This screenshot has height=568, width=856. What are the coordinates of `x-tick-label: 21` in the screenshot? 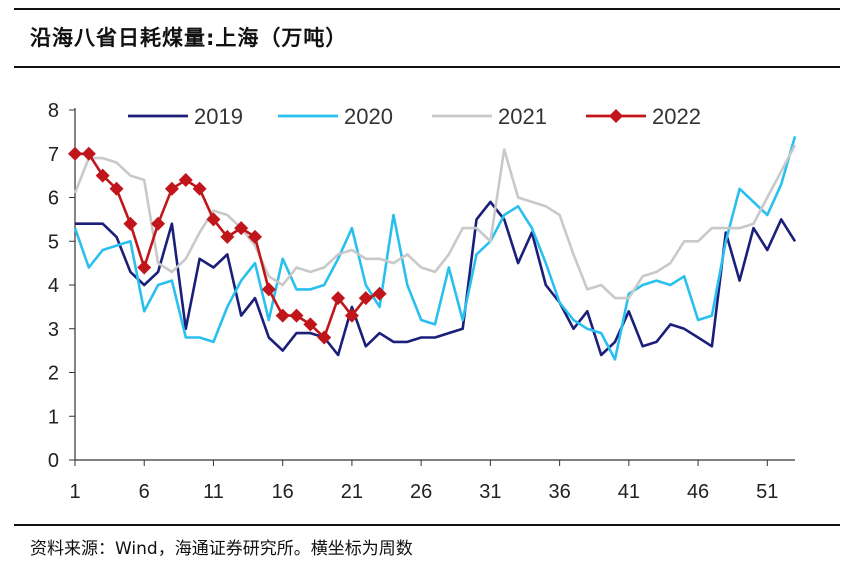 It's located at (352, 492).